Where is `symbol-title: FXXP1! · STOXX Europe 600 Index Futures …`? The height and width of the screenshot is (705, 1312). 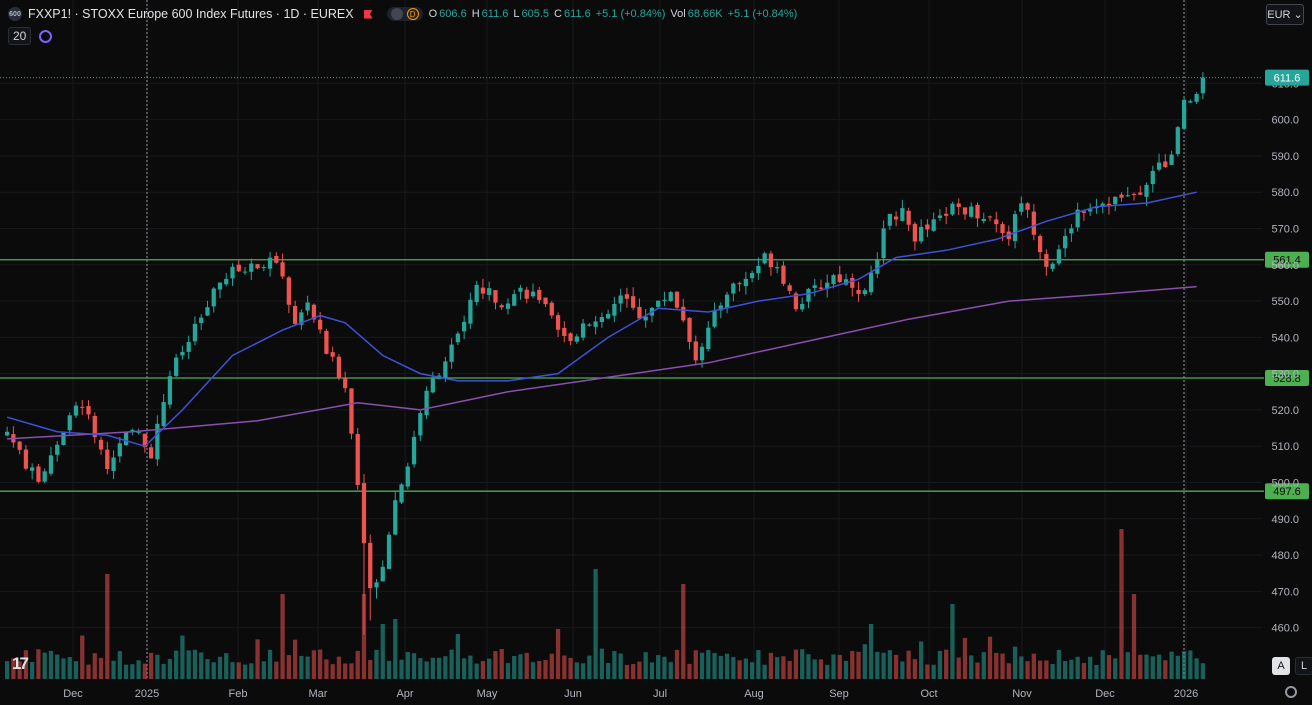 symbol-title: FXXP1! · STOXX Europe 600 Index Futures … is located at coordinates (191, 14).